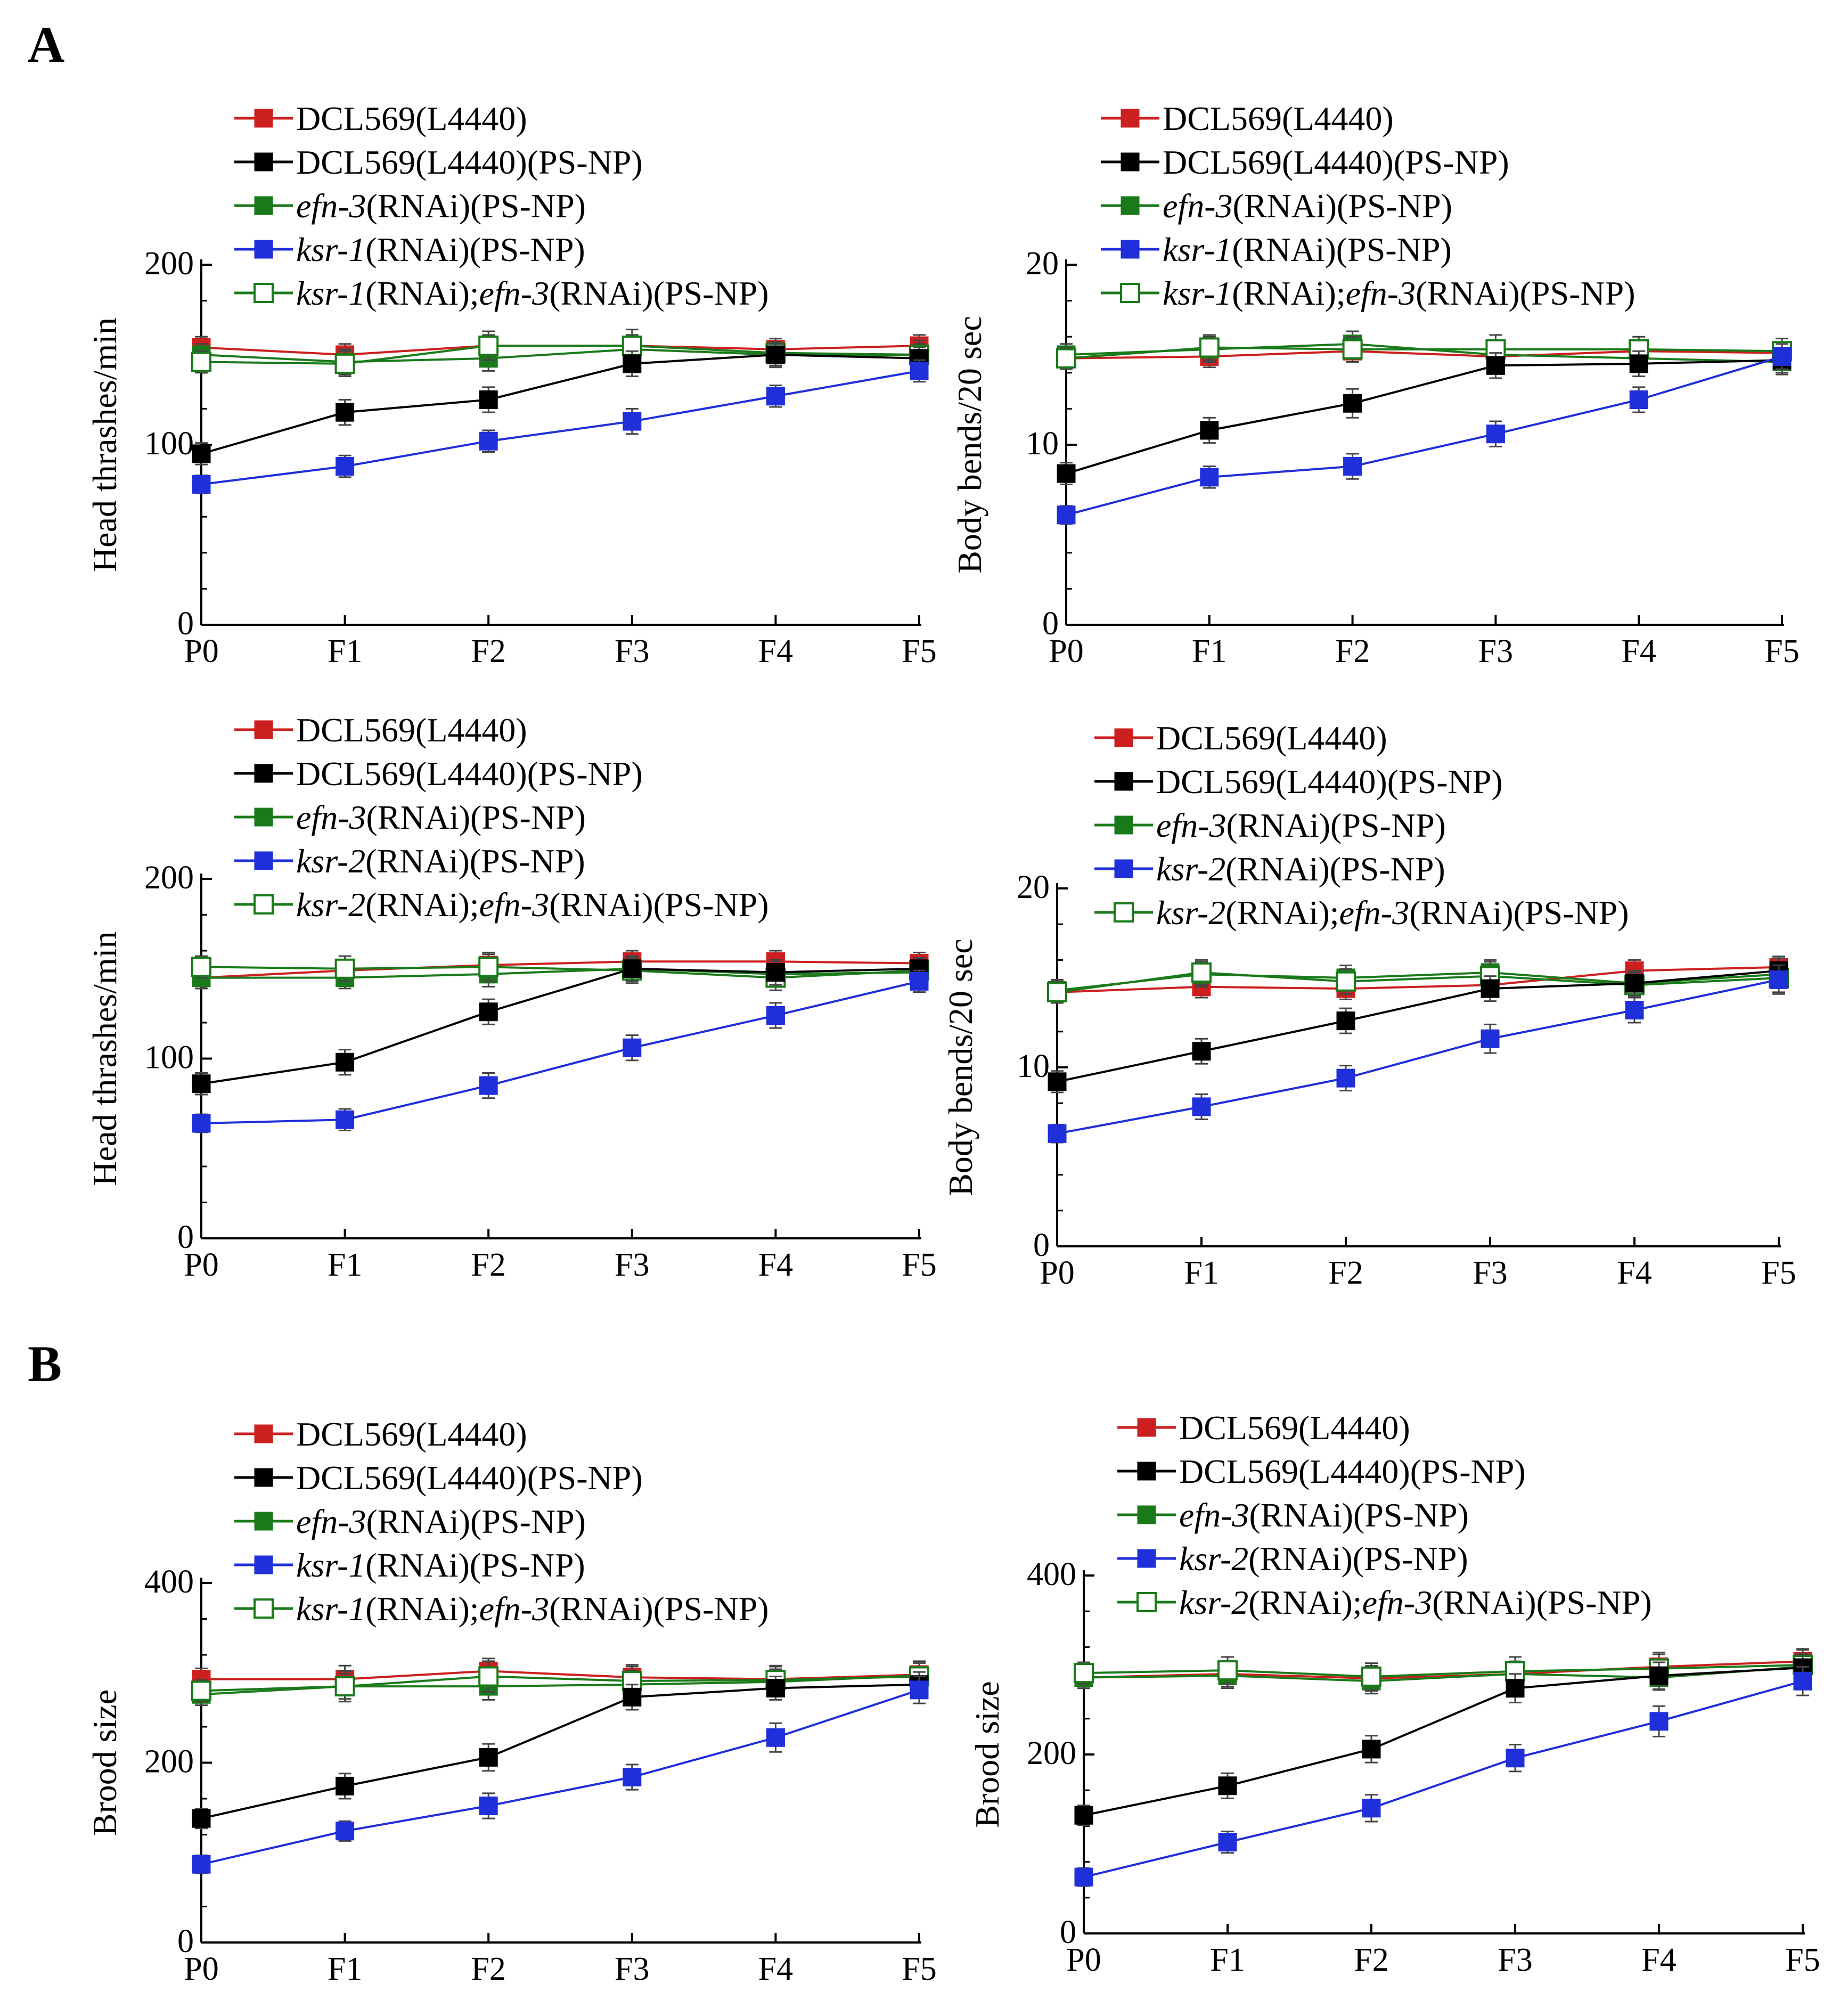 The image size is (1848, 2008). Describe the element at coordinates (45, 1364) in the screenshot. I see `panel-label-b: B` at that location.